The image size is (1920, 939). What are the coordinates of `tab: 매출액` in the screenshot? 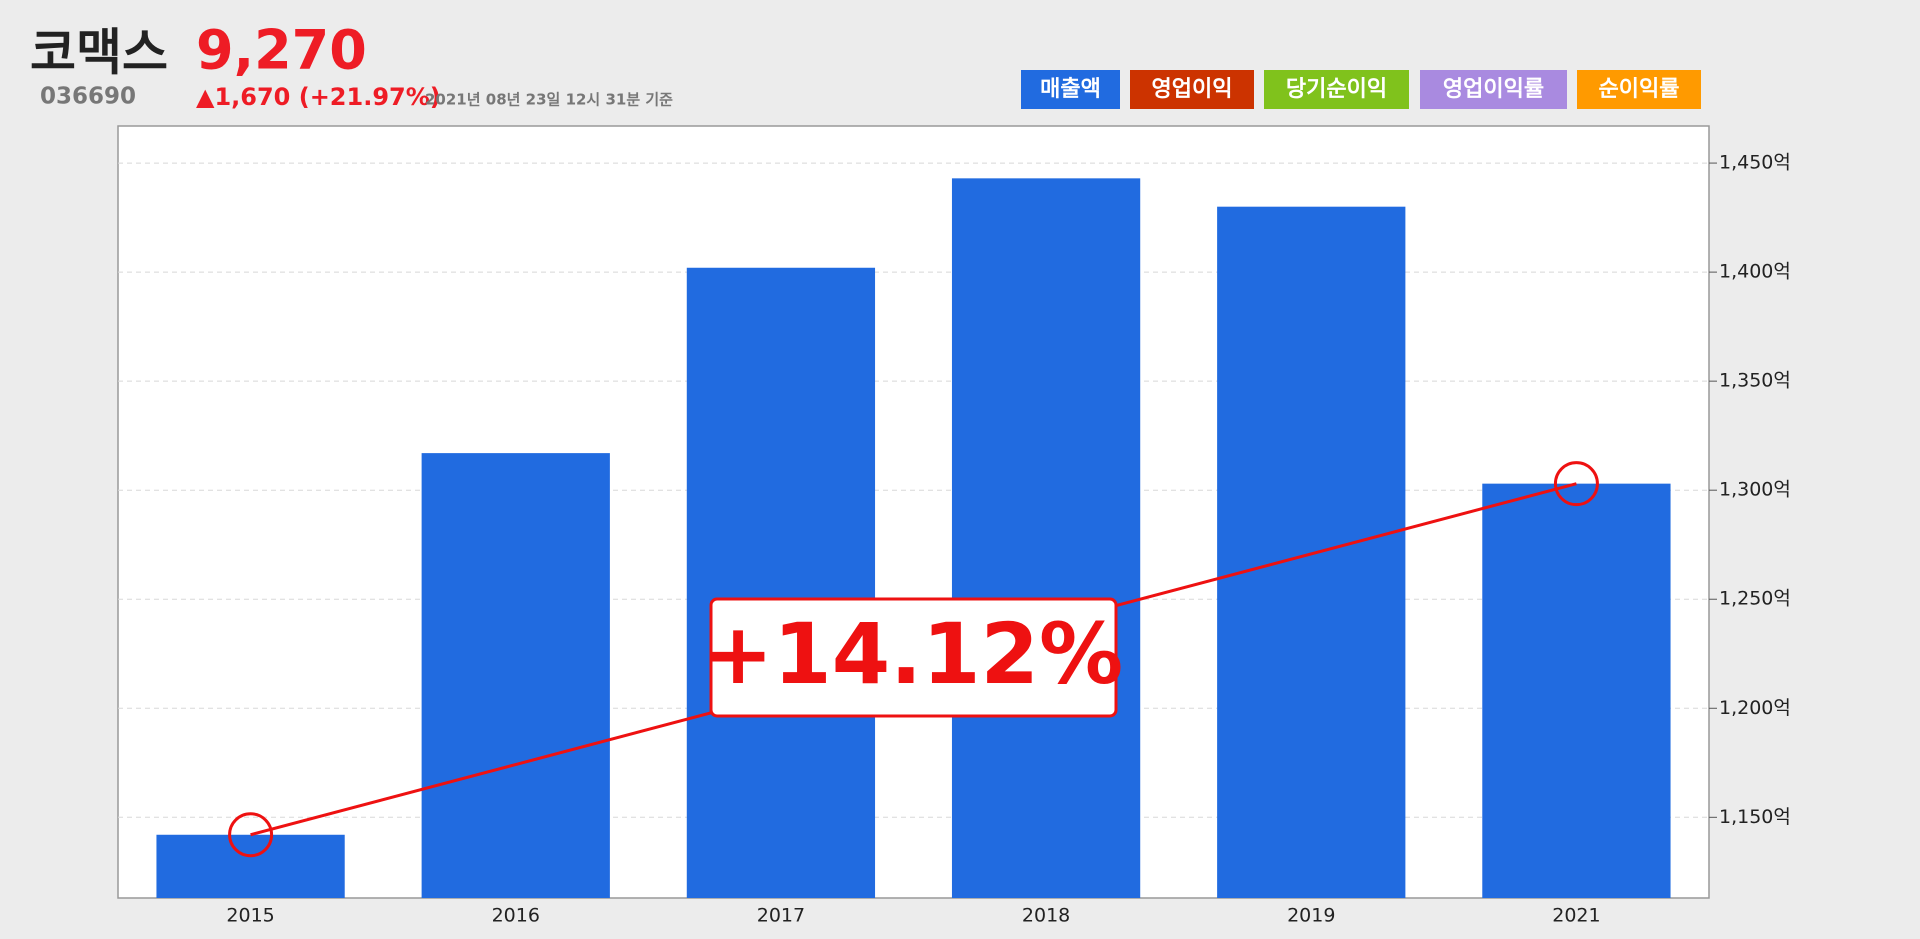 It's located at (1070, 89).